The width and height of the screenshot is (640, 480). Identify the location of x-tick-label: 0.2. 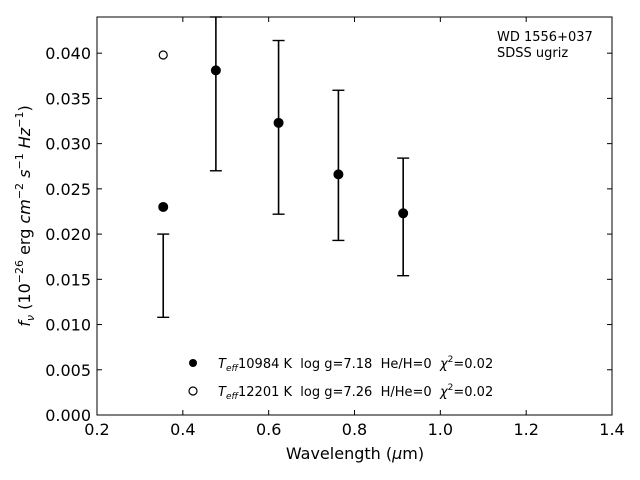
(96, 429).